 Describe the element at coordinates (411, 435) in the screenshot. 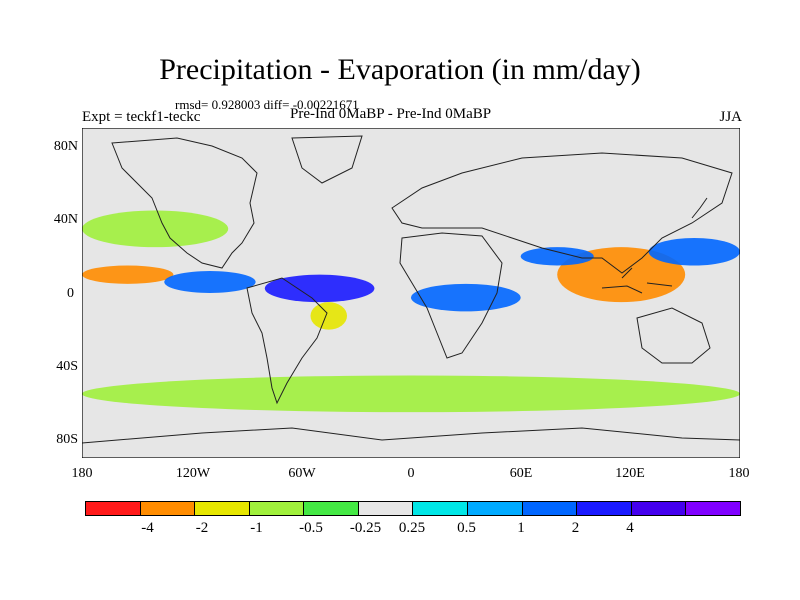

I see `coastline-antarctica` at that location.